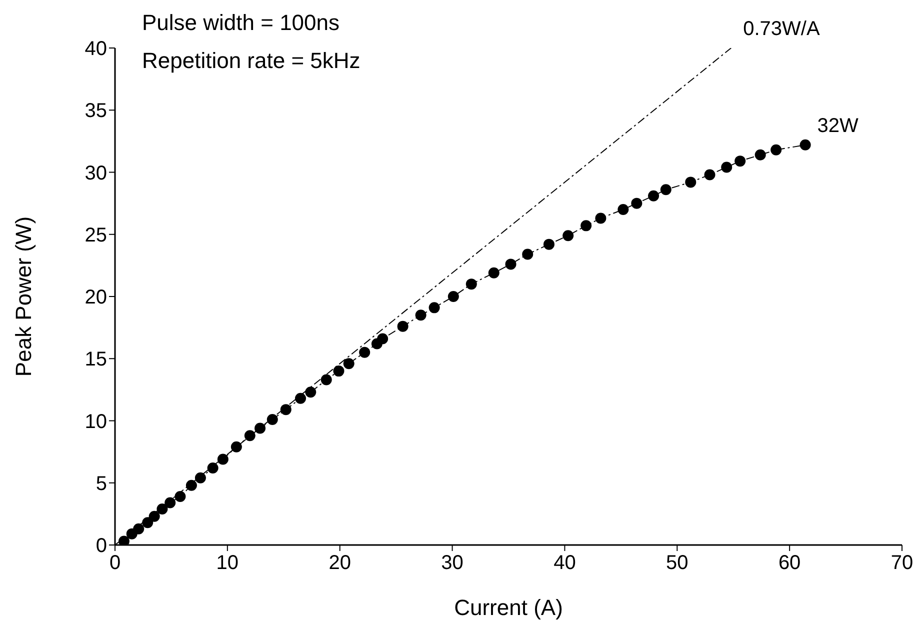  What do you see at coordinates (452, 563) in the screenshot?
I see `x-tick-label: 30` at bounding box center [452, 563].